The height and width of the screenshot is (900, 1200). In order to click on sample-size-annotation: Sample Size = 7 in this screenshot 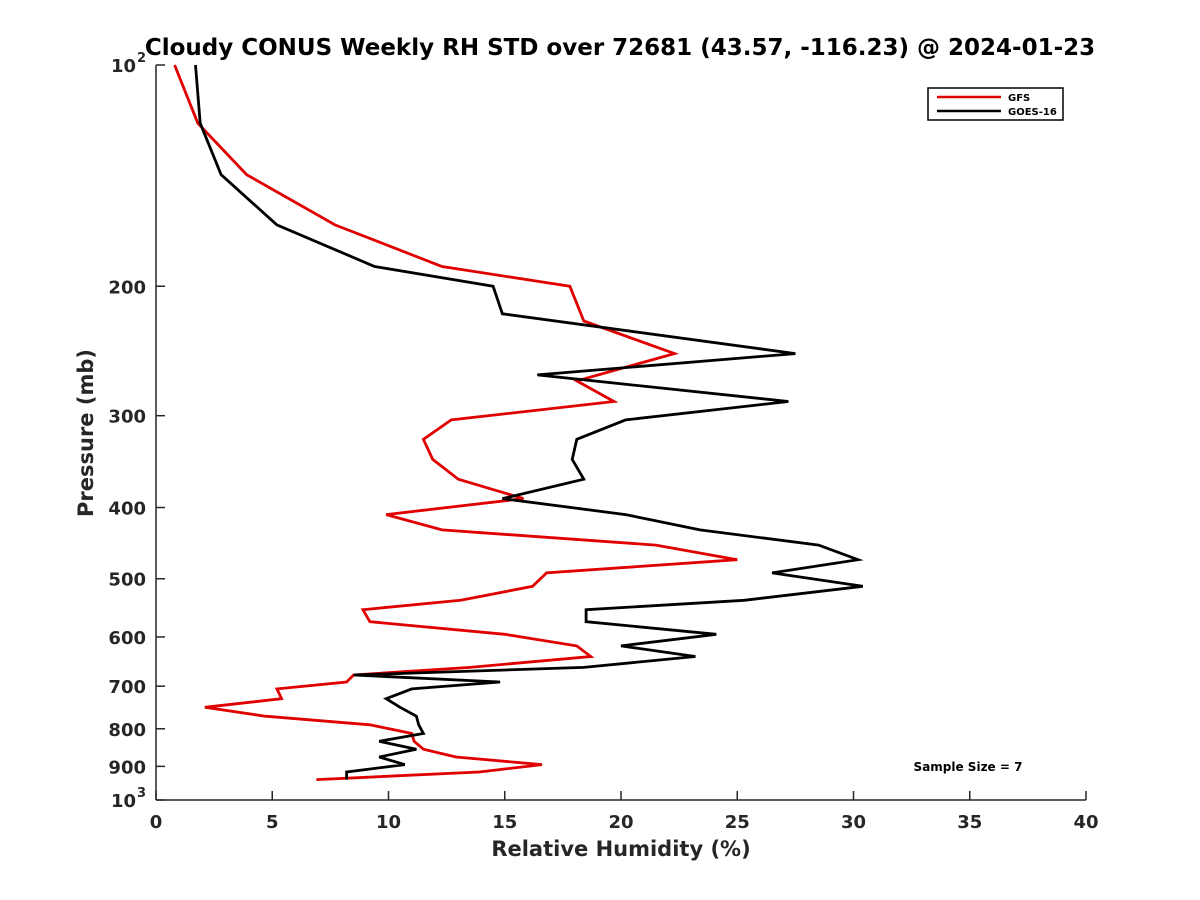, I will do `click(968, 767)`.